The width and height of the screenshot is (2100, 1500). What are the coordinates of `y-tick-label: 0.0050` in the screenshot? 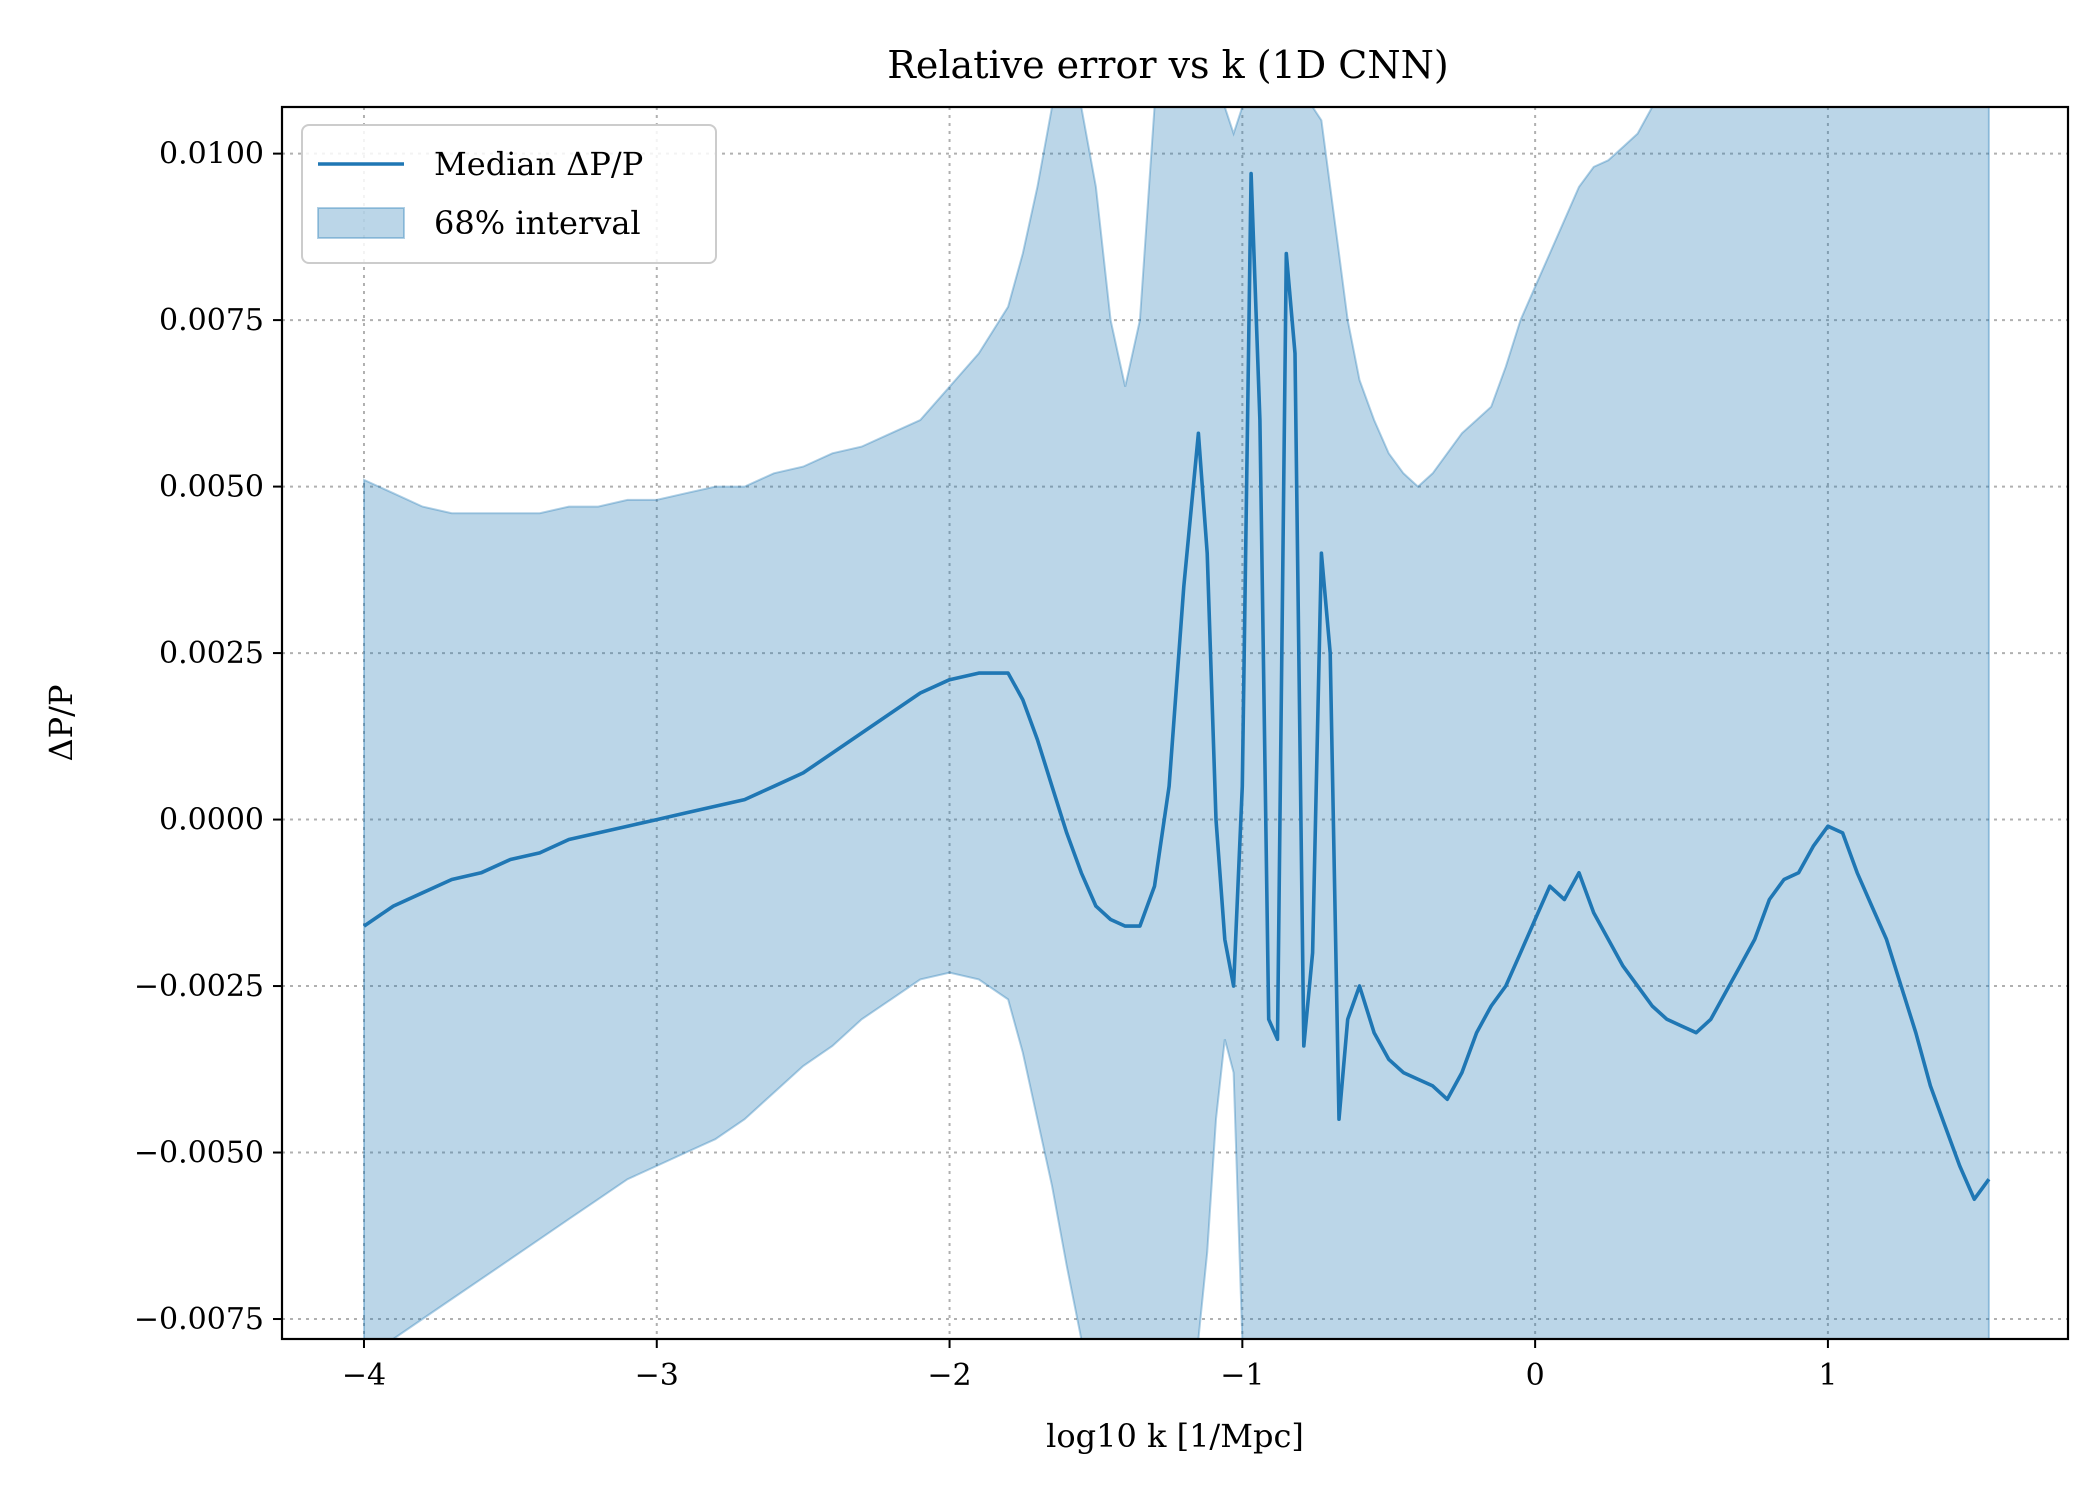 It's located at (211, 487).